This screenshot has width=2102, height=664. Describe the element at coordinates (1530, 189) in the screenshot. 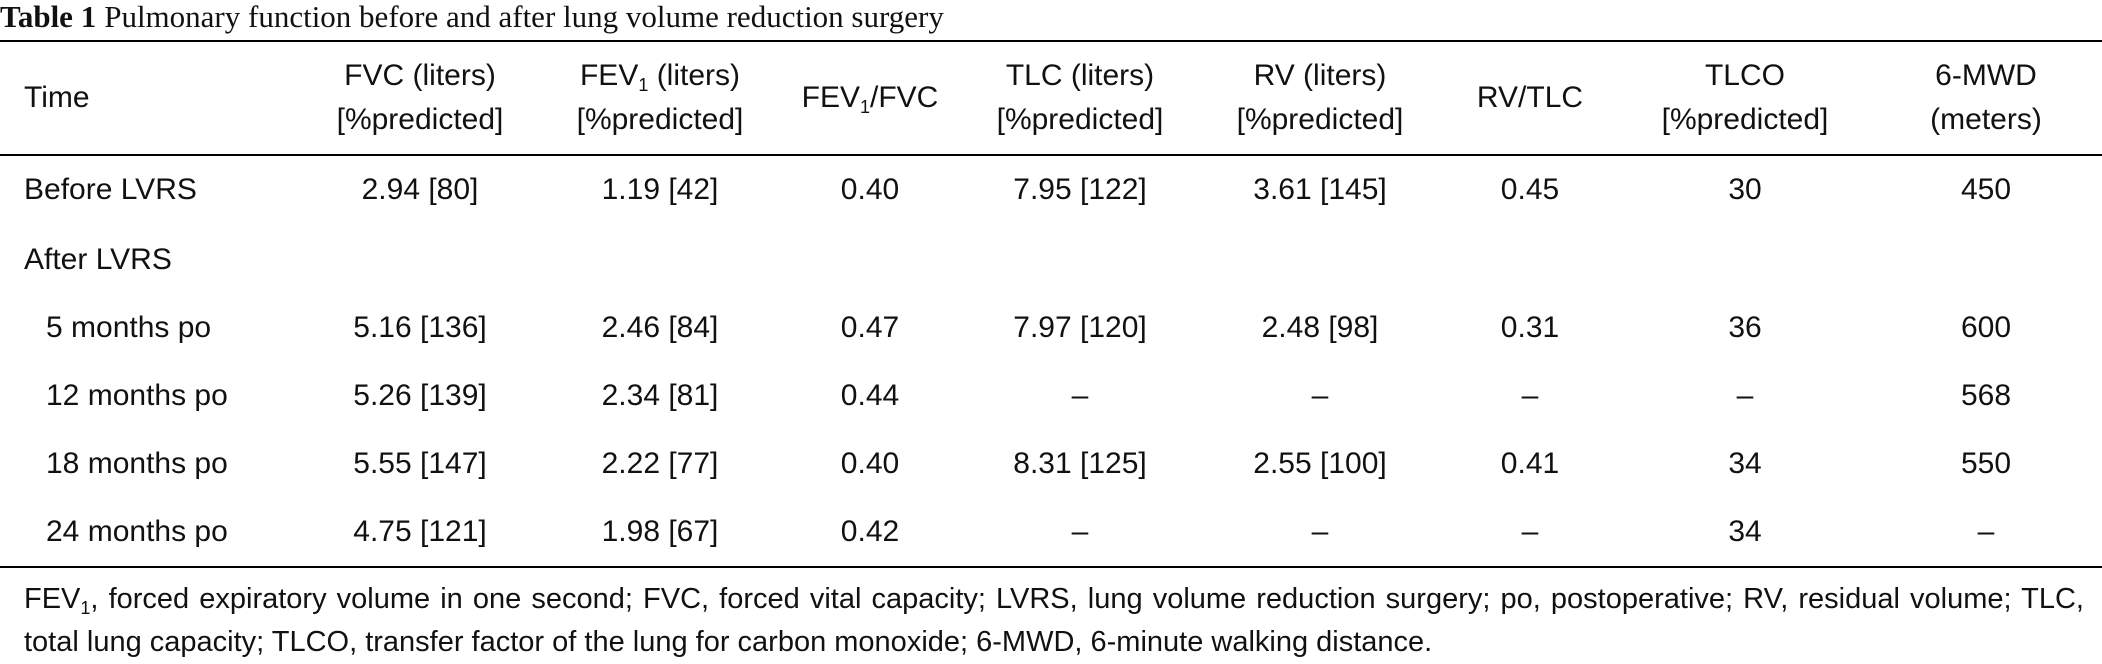

I see `cell-rv-tlc: 0.45` at that location.